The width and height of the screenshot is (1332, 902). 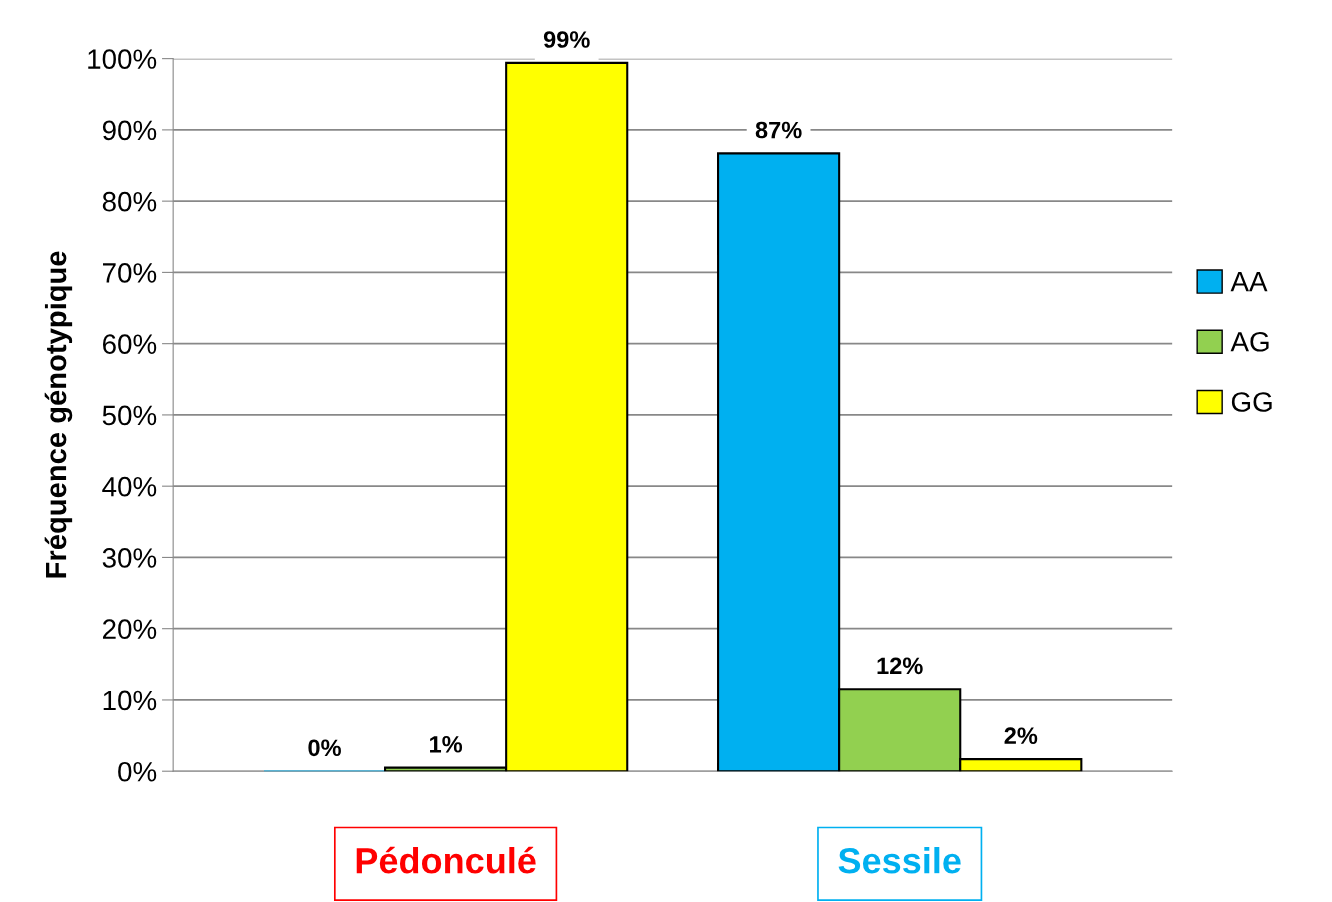 What do you see at coordinates (1249, 341) in the screenshot?
I see `legend-label: AG` at bounding box center [1249, 341].